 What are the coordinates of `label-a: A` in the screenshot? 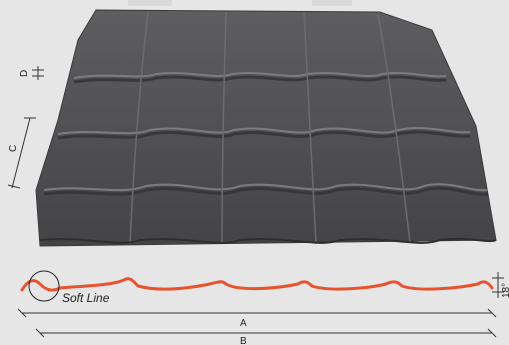 It's located at (243, 323).